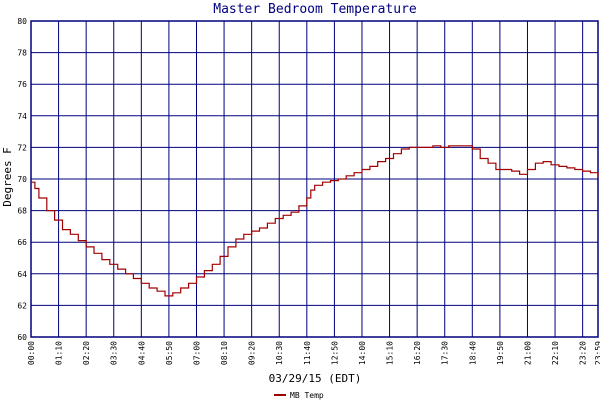 Image resolution: width=600 pixels, height=400 pixels. What do you see at coordinates (555, 353) in the screenshot?
I see `x-tick-label: 22:10` at bounding box center [555, 353].